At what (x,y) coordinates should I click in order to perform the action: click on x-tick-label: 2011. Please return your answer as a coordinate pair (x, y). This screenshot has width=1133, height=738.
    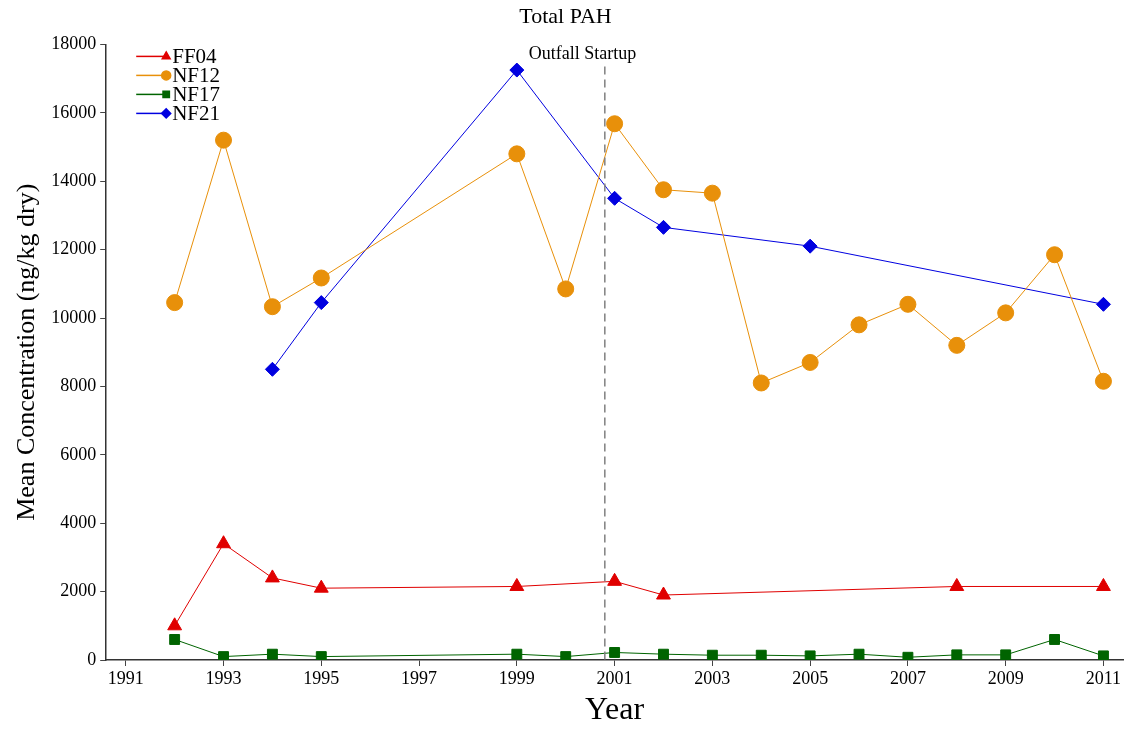
    Looking at the image, I should click on (1103, 677).